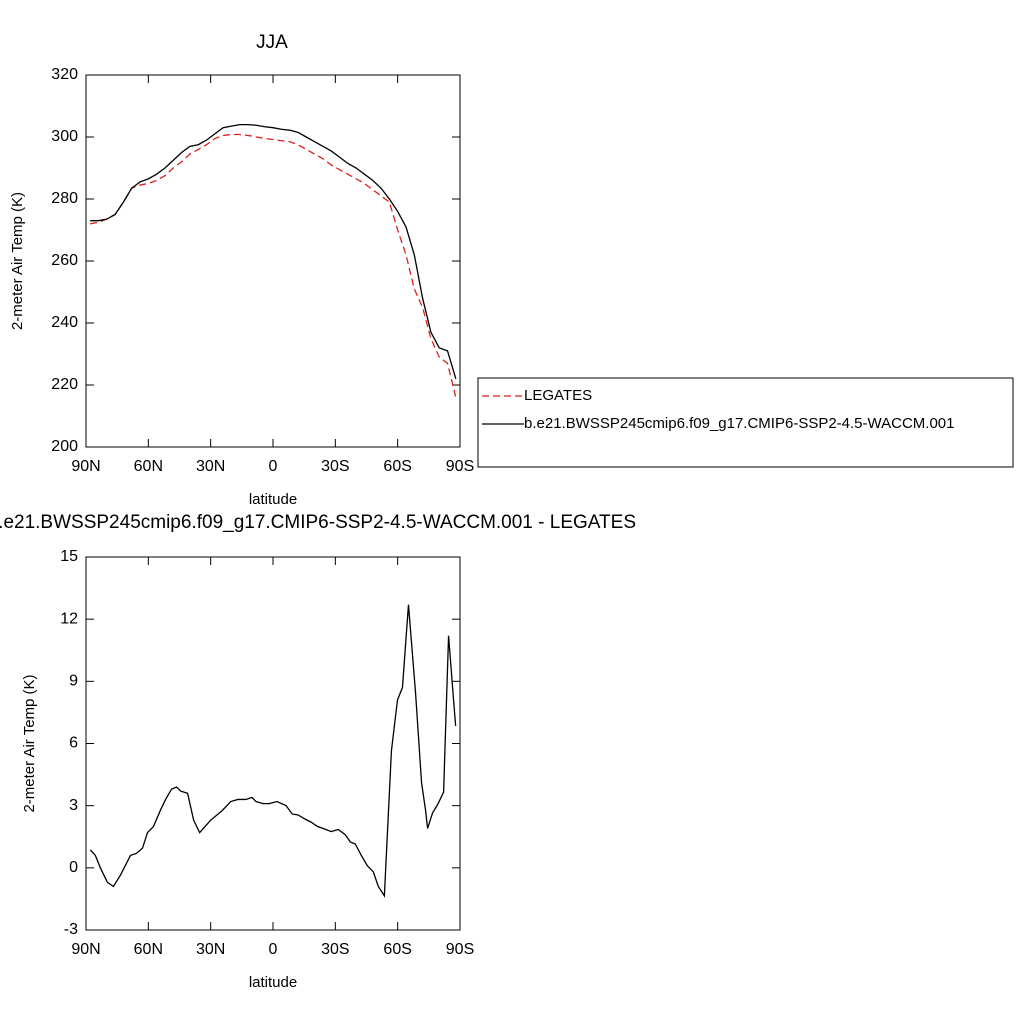 The image size is (1024, 1024). Describe the element at coordinates (64, 260) in the screenshot. I see `y-tick-label: 260` at that location.